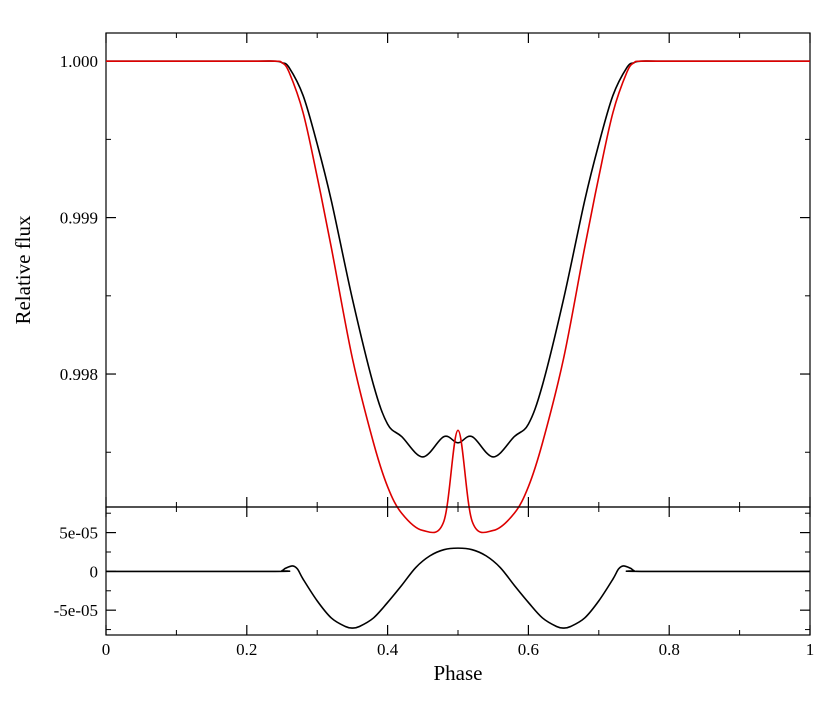 The image size is (831, 706). I want to click on residual-panel-series, so click(458, 588).